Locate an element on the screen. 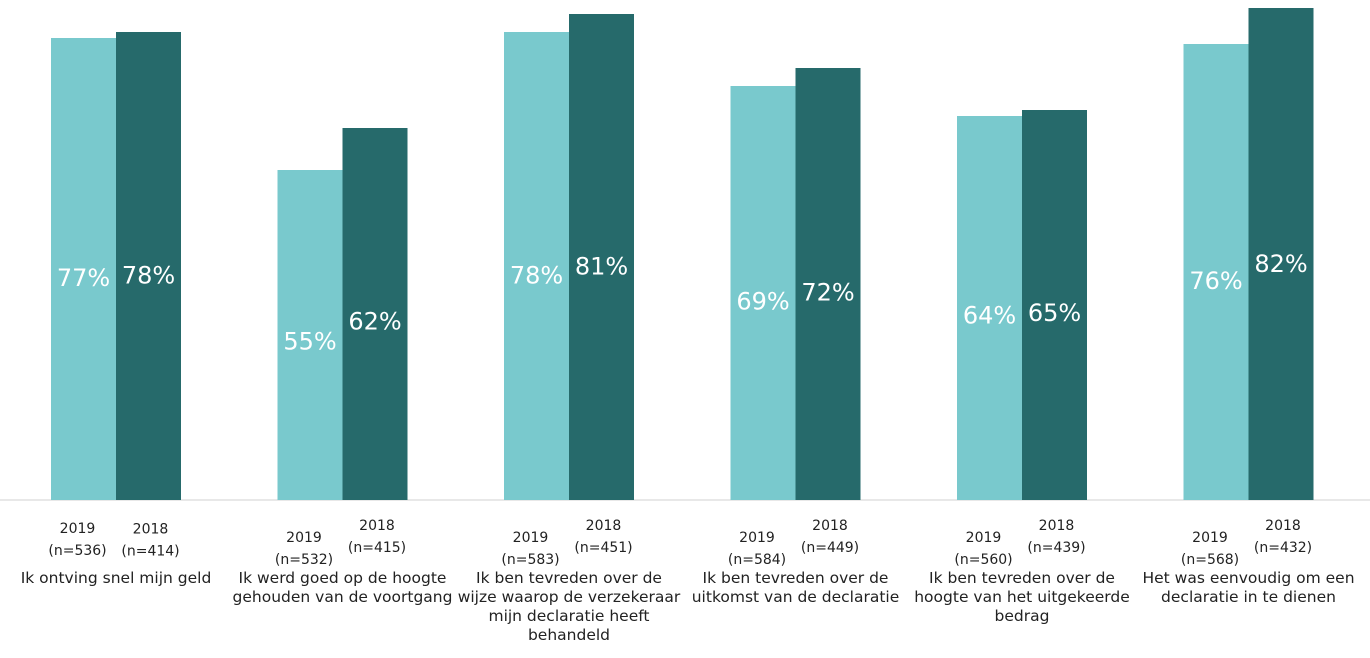 The image size is (1370, 658). year-label-2018-3: 2018 is located at coordinates (604, 526).